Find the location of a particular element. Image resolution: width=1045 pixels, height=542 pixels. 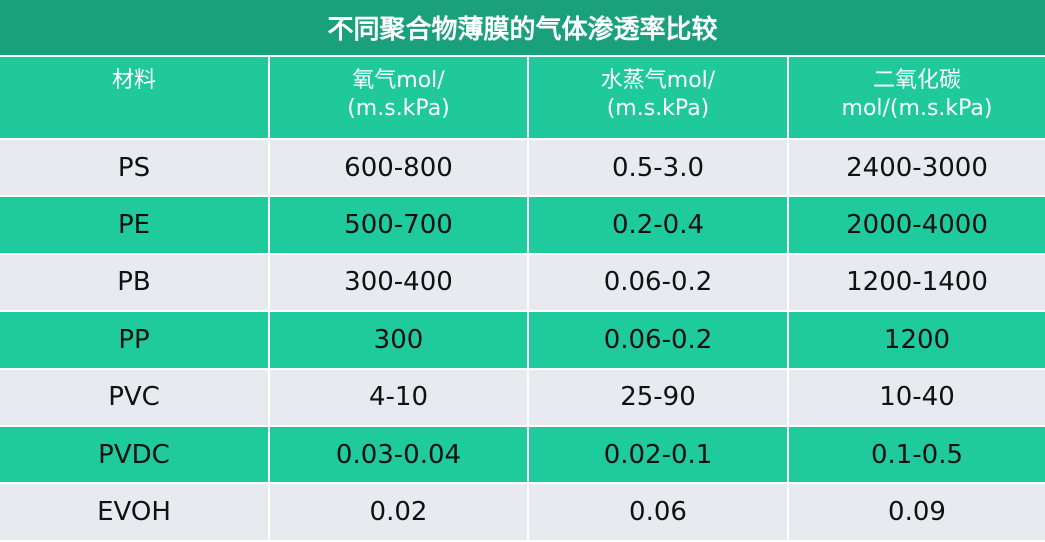

table-cell: 0.06 is located at coordinates (658, 512).